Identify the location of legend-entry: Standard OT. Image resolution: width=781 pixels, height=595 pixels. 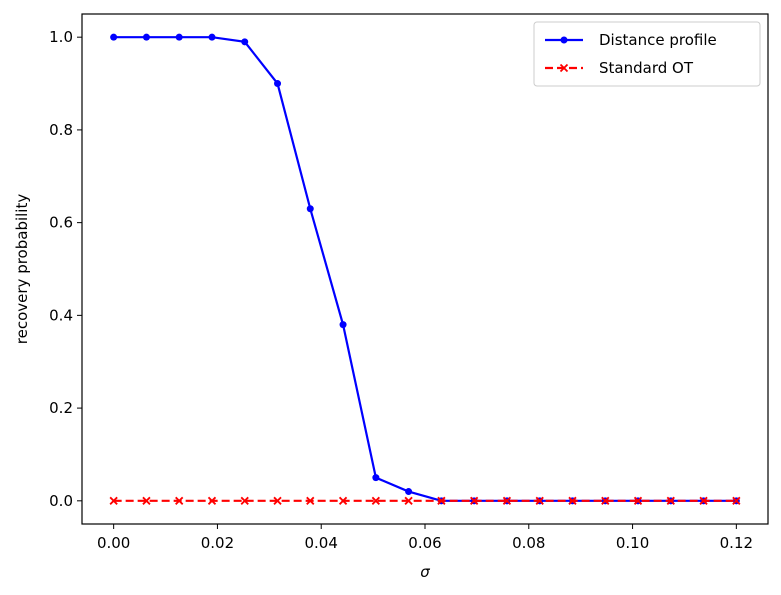
(619, 68).